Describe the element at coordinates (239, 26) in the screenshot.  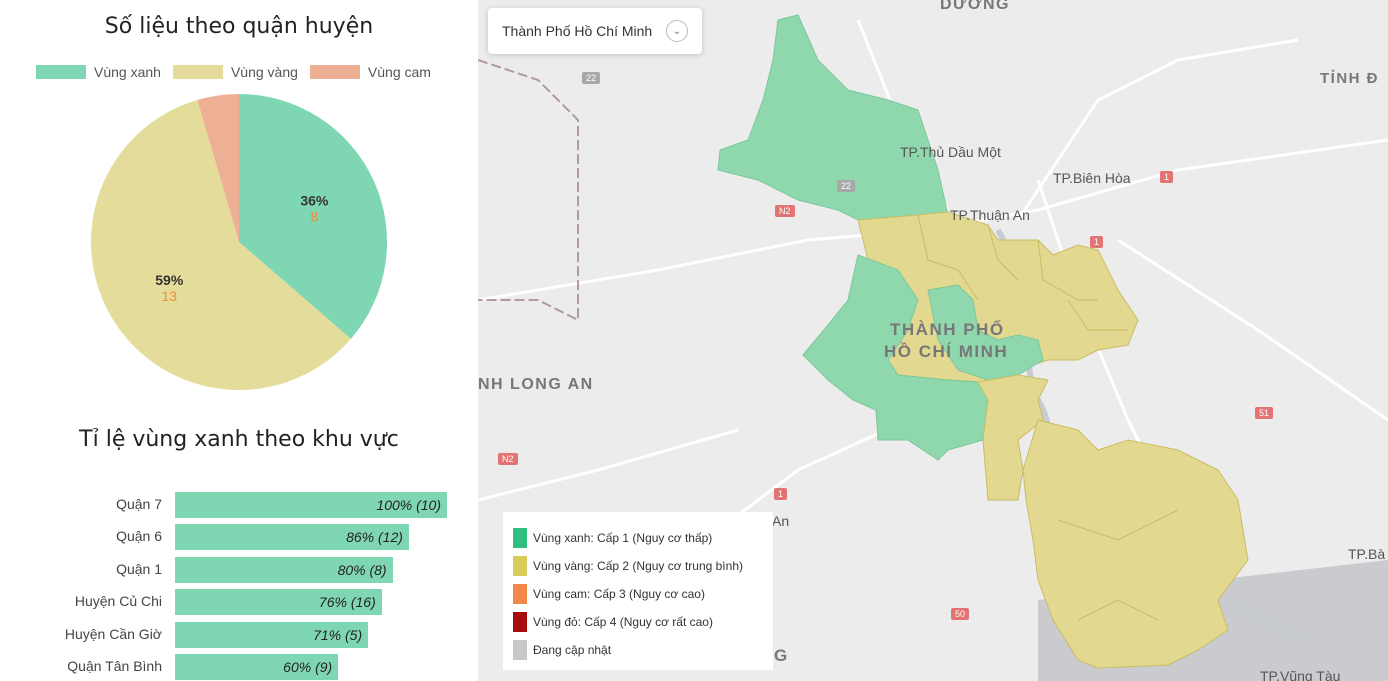
I see `pie-chart-title: Số liệu theo quận huyện` at that location.